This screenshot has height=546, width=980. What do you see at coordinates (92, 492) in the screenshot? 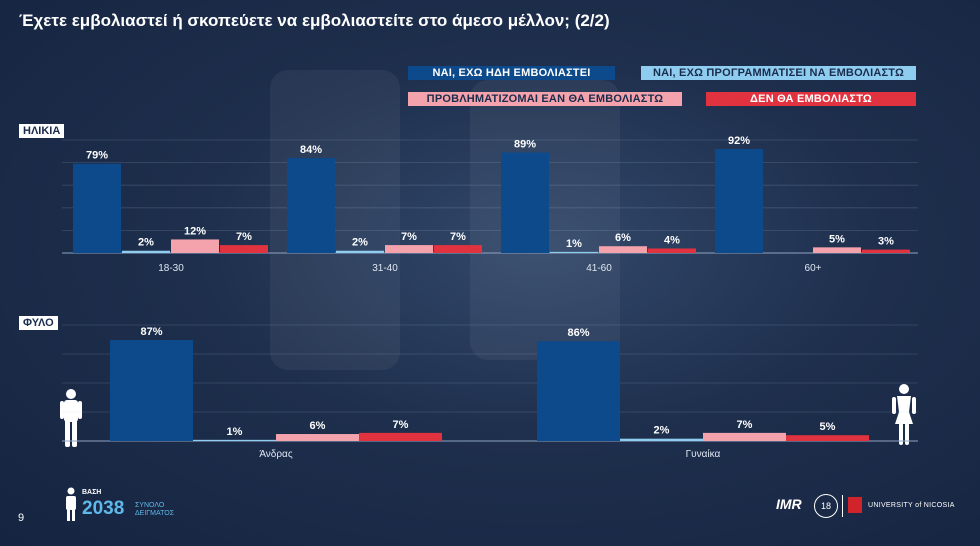
I see `base-label: ΒΑΣΗ` at bounding box center [92, 492].